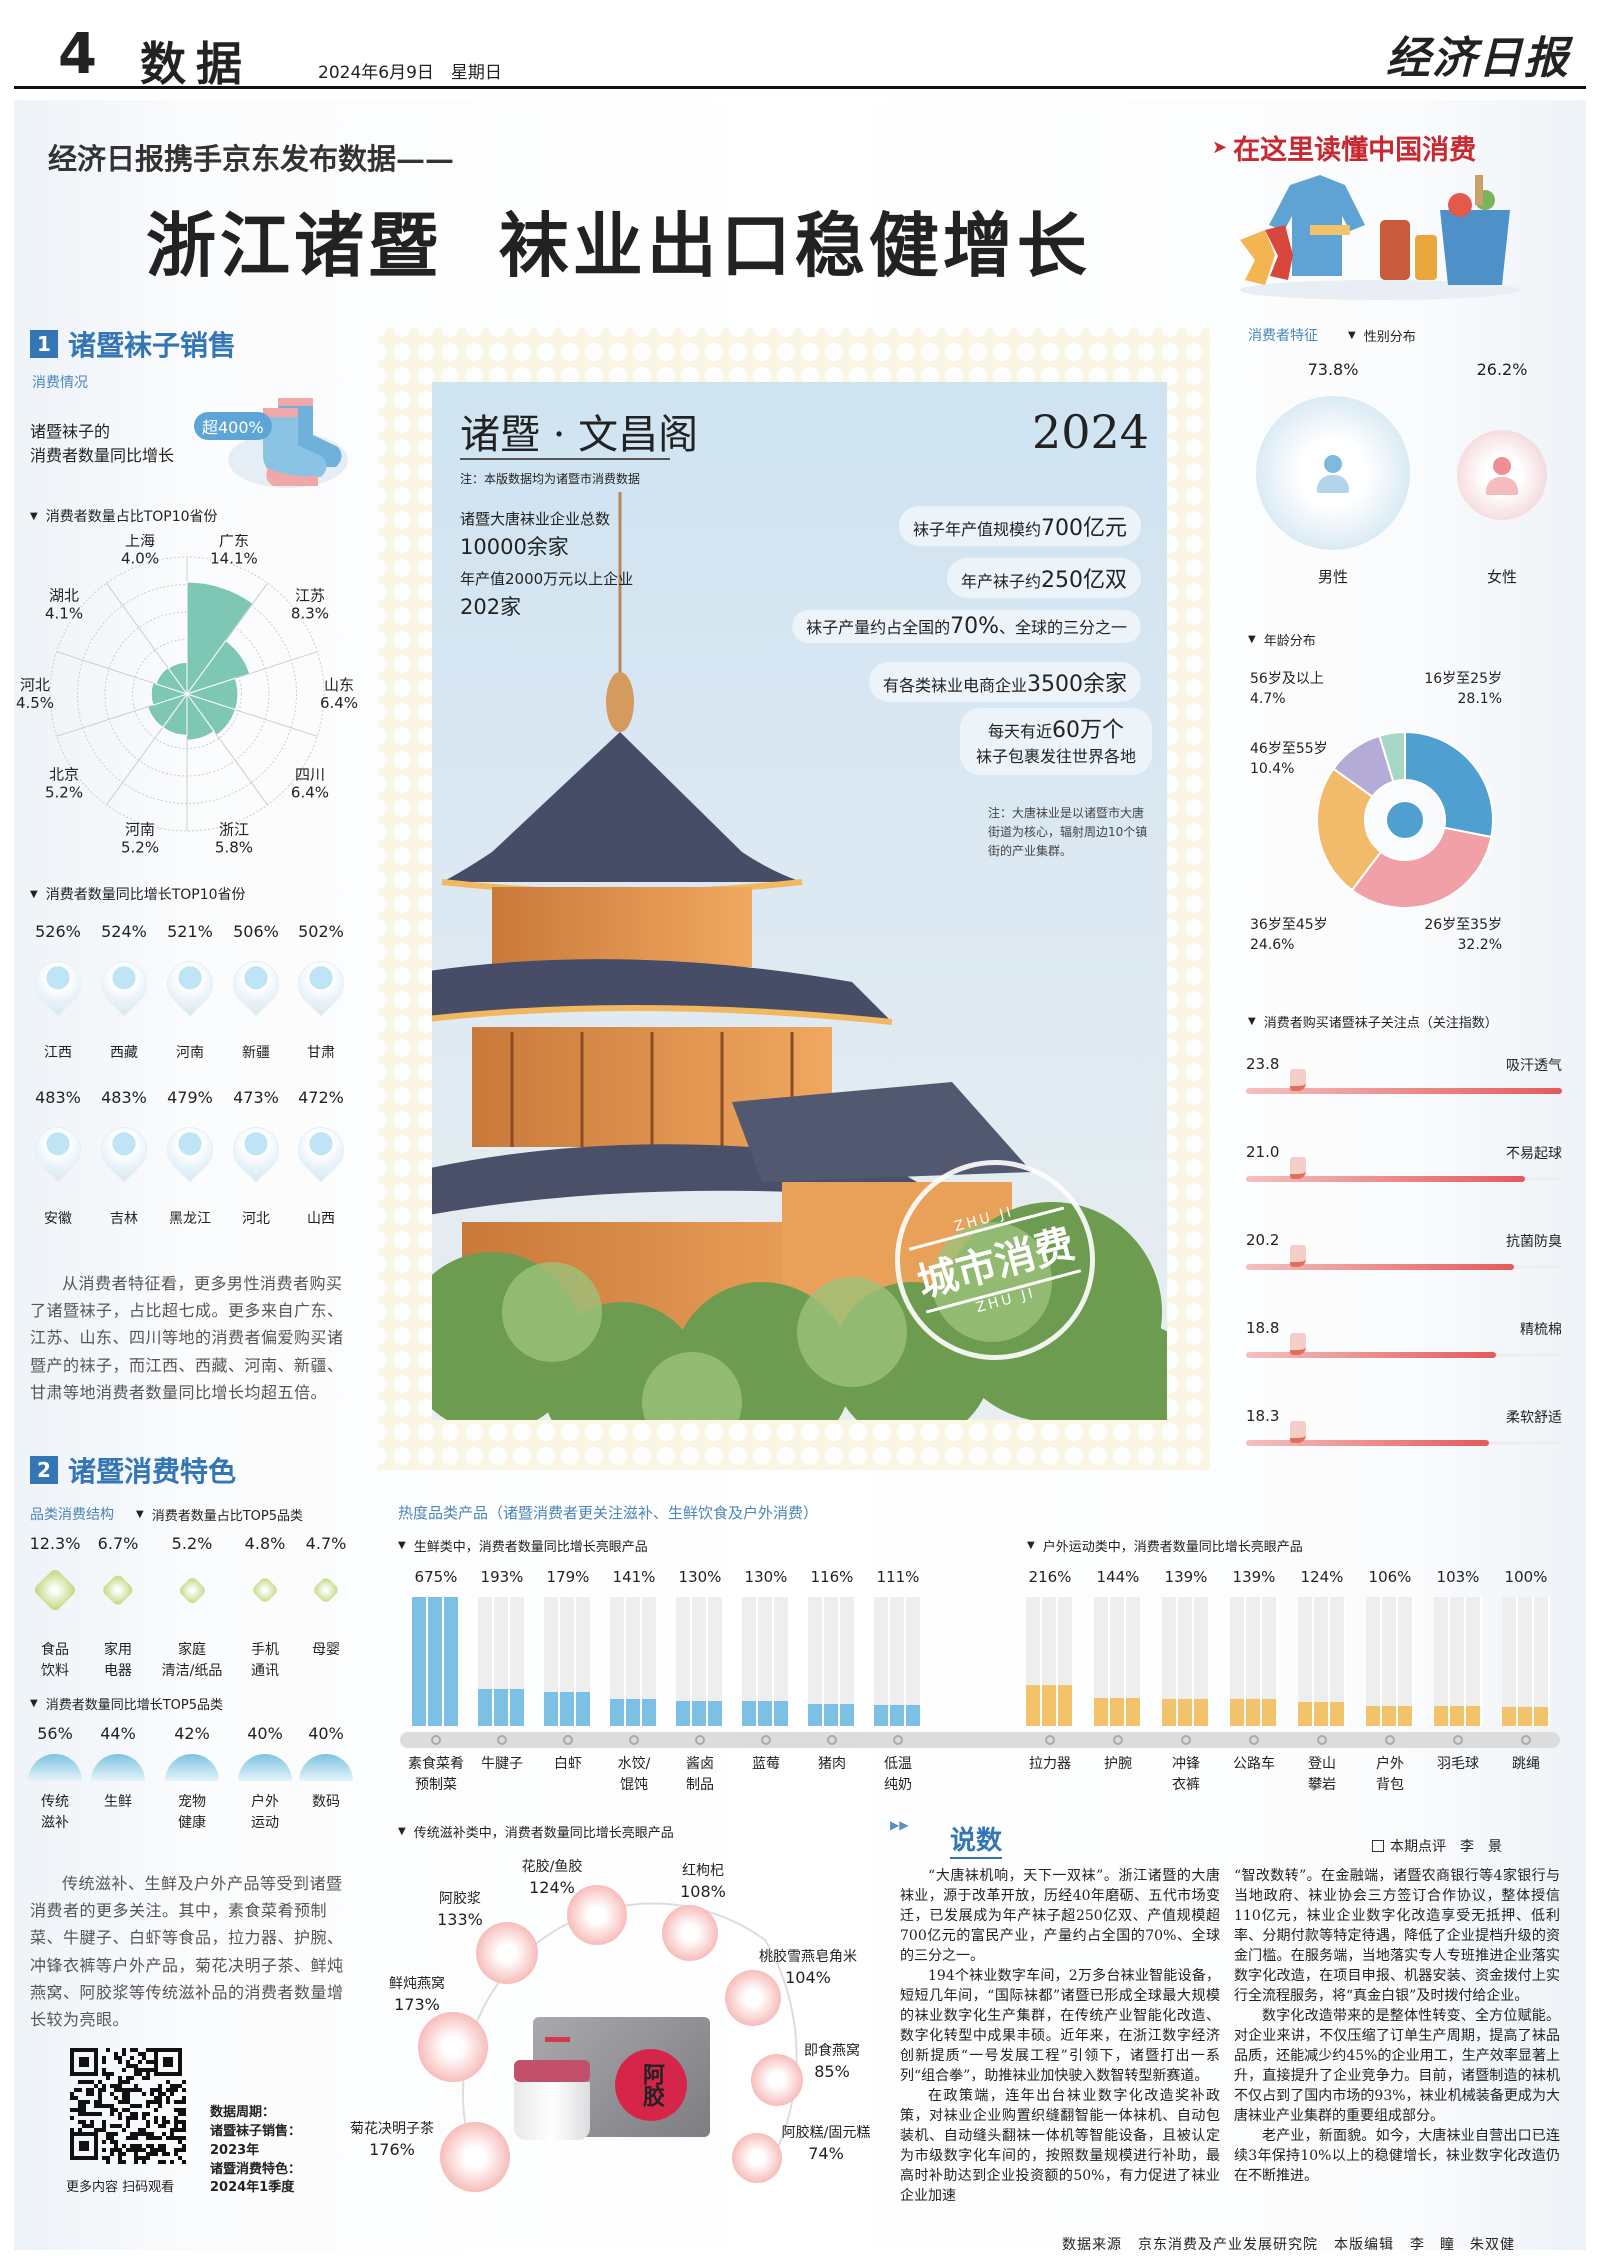  I want to click on label-line: 滋补, so click(55, 1823).